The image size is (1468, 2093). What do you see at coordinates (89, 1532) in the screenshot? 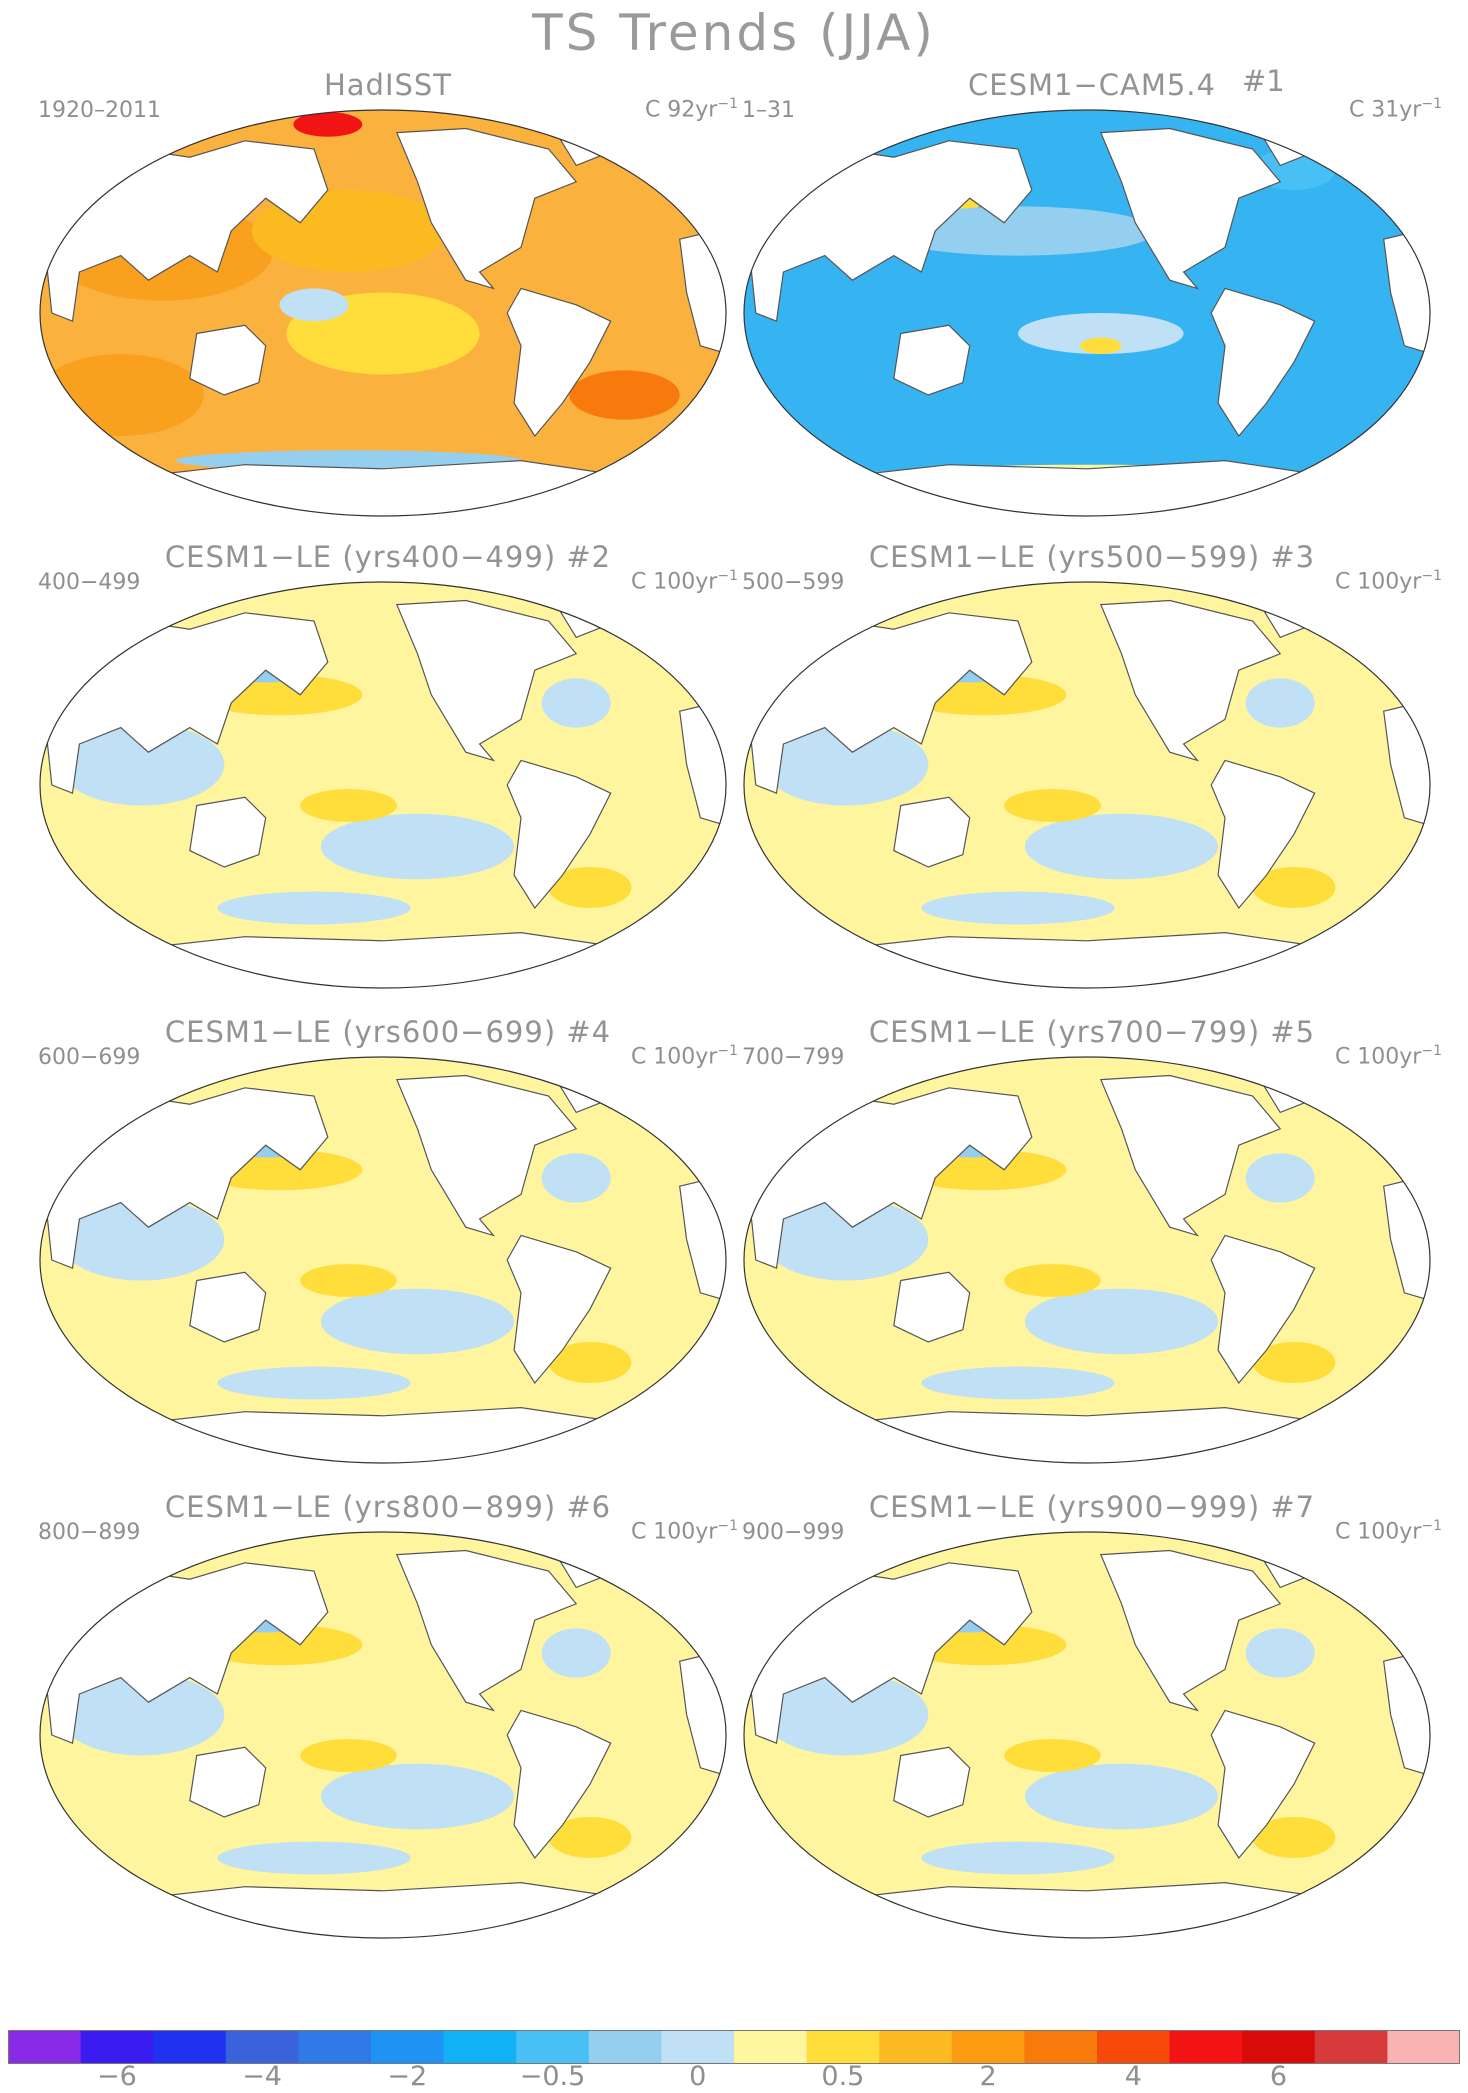
I see `panel-period: 800−899` at bounding box center [89, 1532].